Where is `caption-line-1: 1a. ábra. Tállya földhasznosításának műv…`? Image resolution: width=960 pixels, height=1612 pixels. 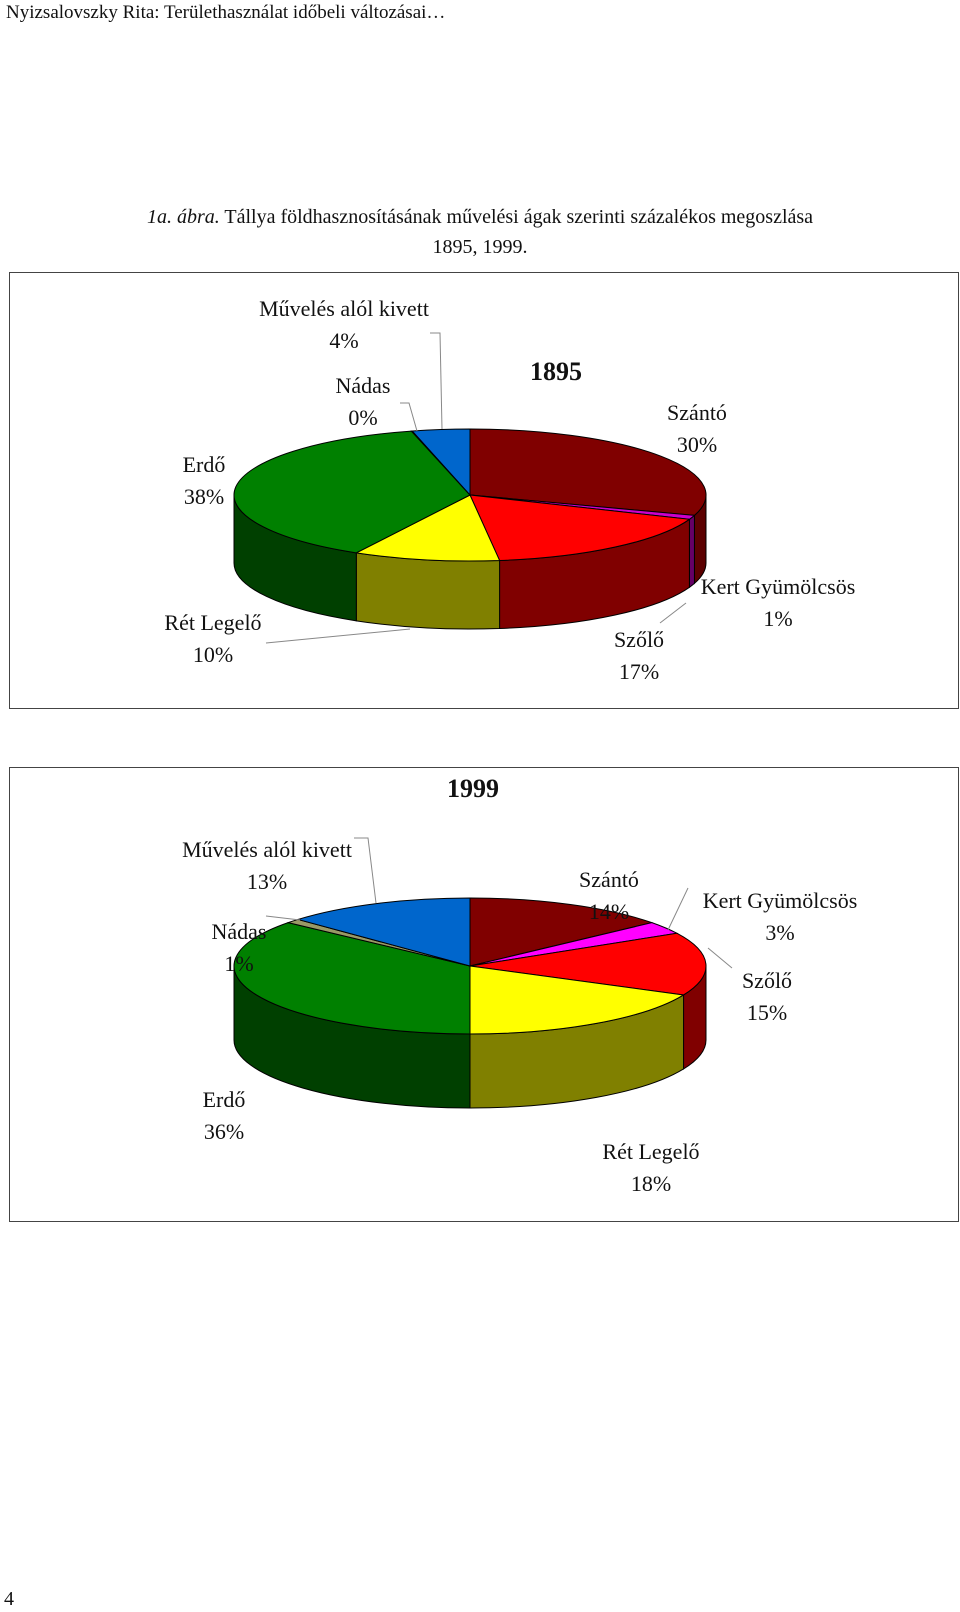 caption-line-1: 1a. ábra. Tállya földhasznosításának műv… is located at coordinates (480, 217).